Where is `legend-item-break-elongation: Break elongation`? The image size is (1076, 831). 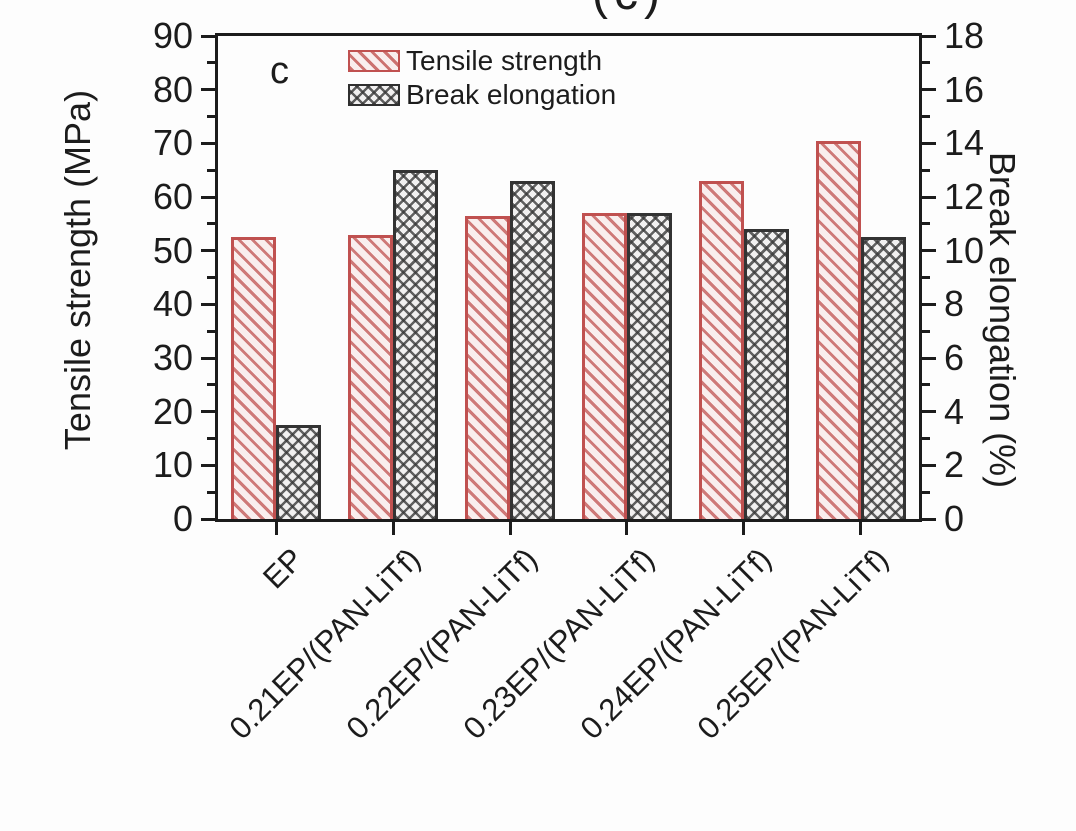 legend-item-break-elongation: Break elongation is located at coordinates (482, 94).